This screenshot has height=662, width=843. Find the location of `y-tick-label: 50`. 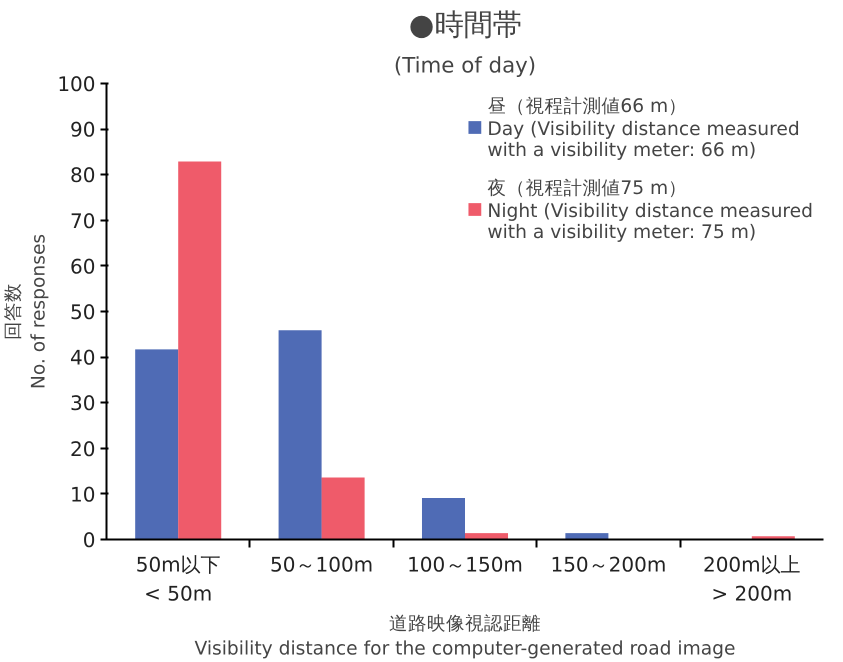

y-tick-label: 50 is located at coordinates (83, 312).